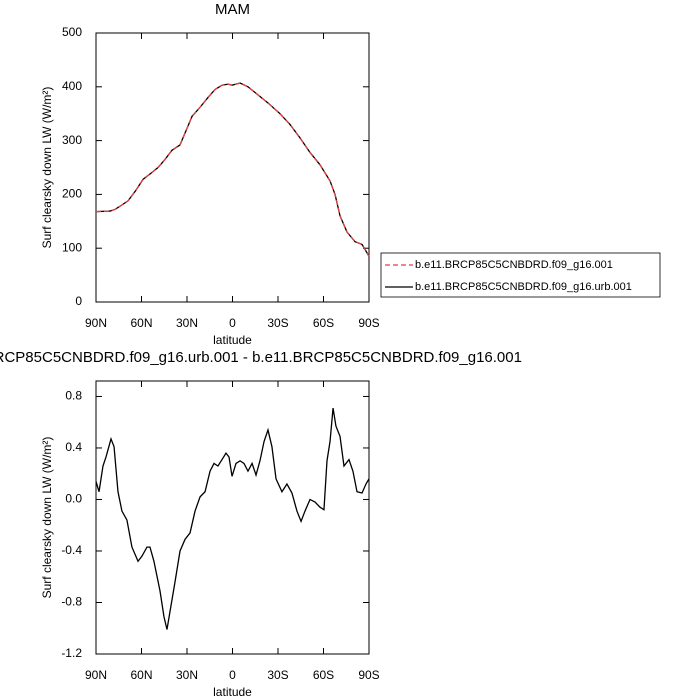 This screenshot has height=700, width=700. What do you see at coordinates (72, 194) in the screenshot?
I see `y-tick-label: 200` at bounding box center [72, 194].